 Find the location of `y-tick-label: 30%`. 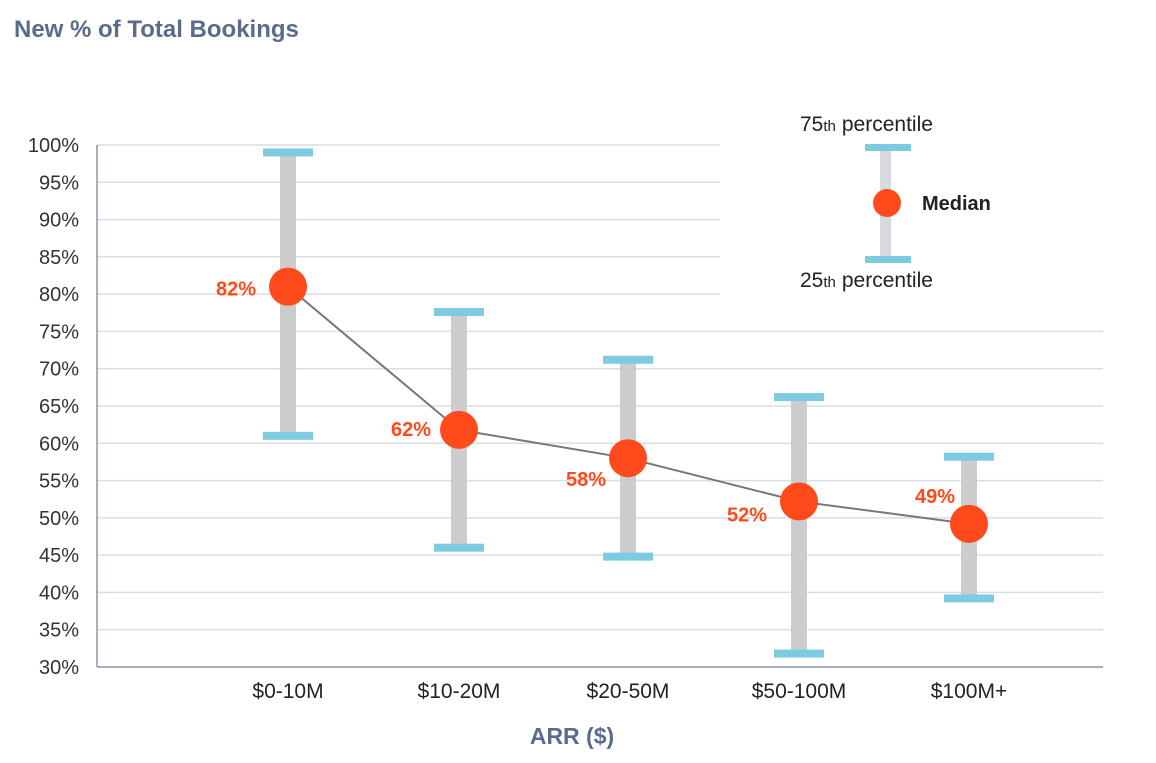

y-tick-label: 30% is located at coordinates (59, 668).